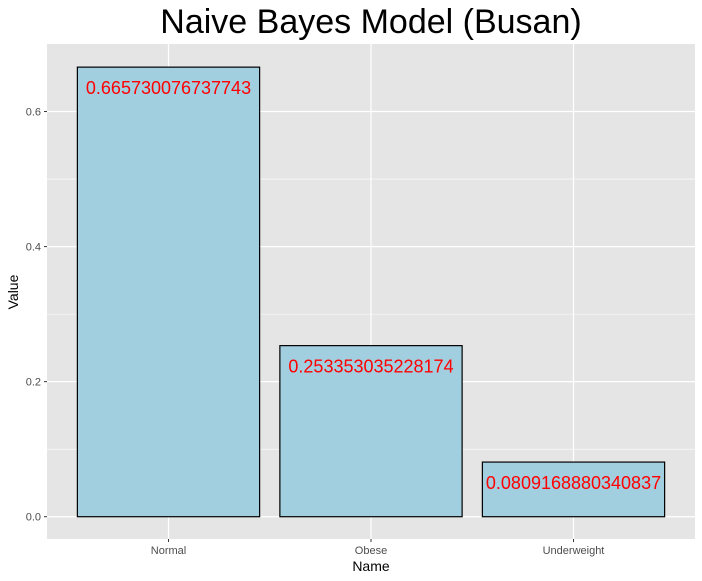 This screenshot has width=702, height=581. What do you see at coordinates (13, 291) in the screenshot?
I see `y-axis-title: Value` at bounding box center [13, 291].